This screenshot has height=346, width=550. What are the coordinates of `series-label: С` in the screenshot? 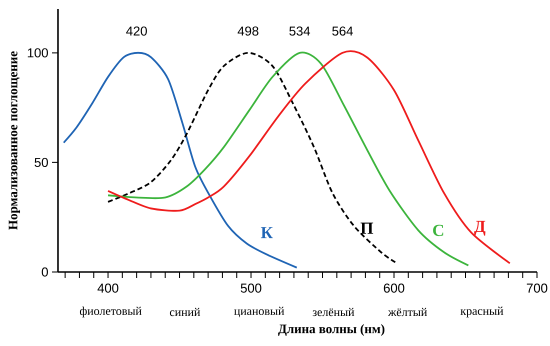 It's located at (438, 230).